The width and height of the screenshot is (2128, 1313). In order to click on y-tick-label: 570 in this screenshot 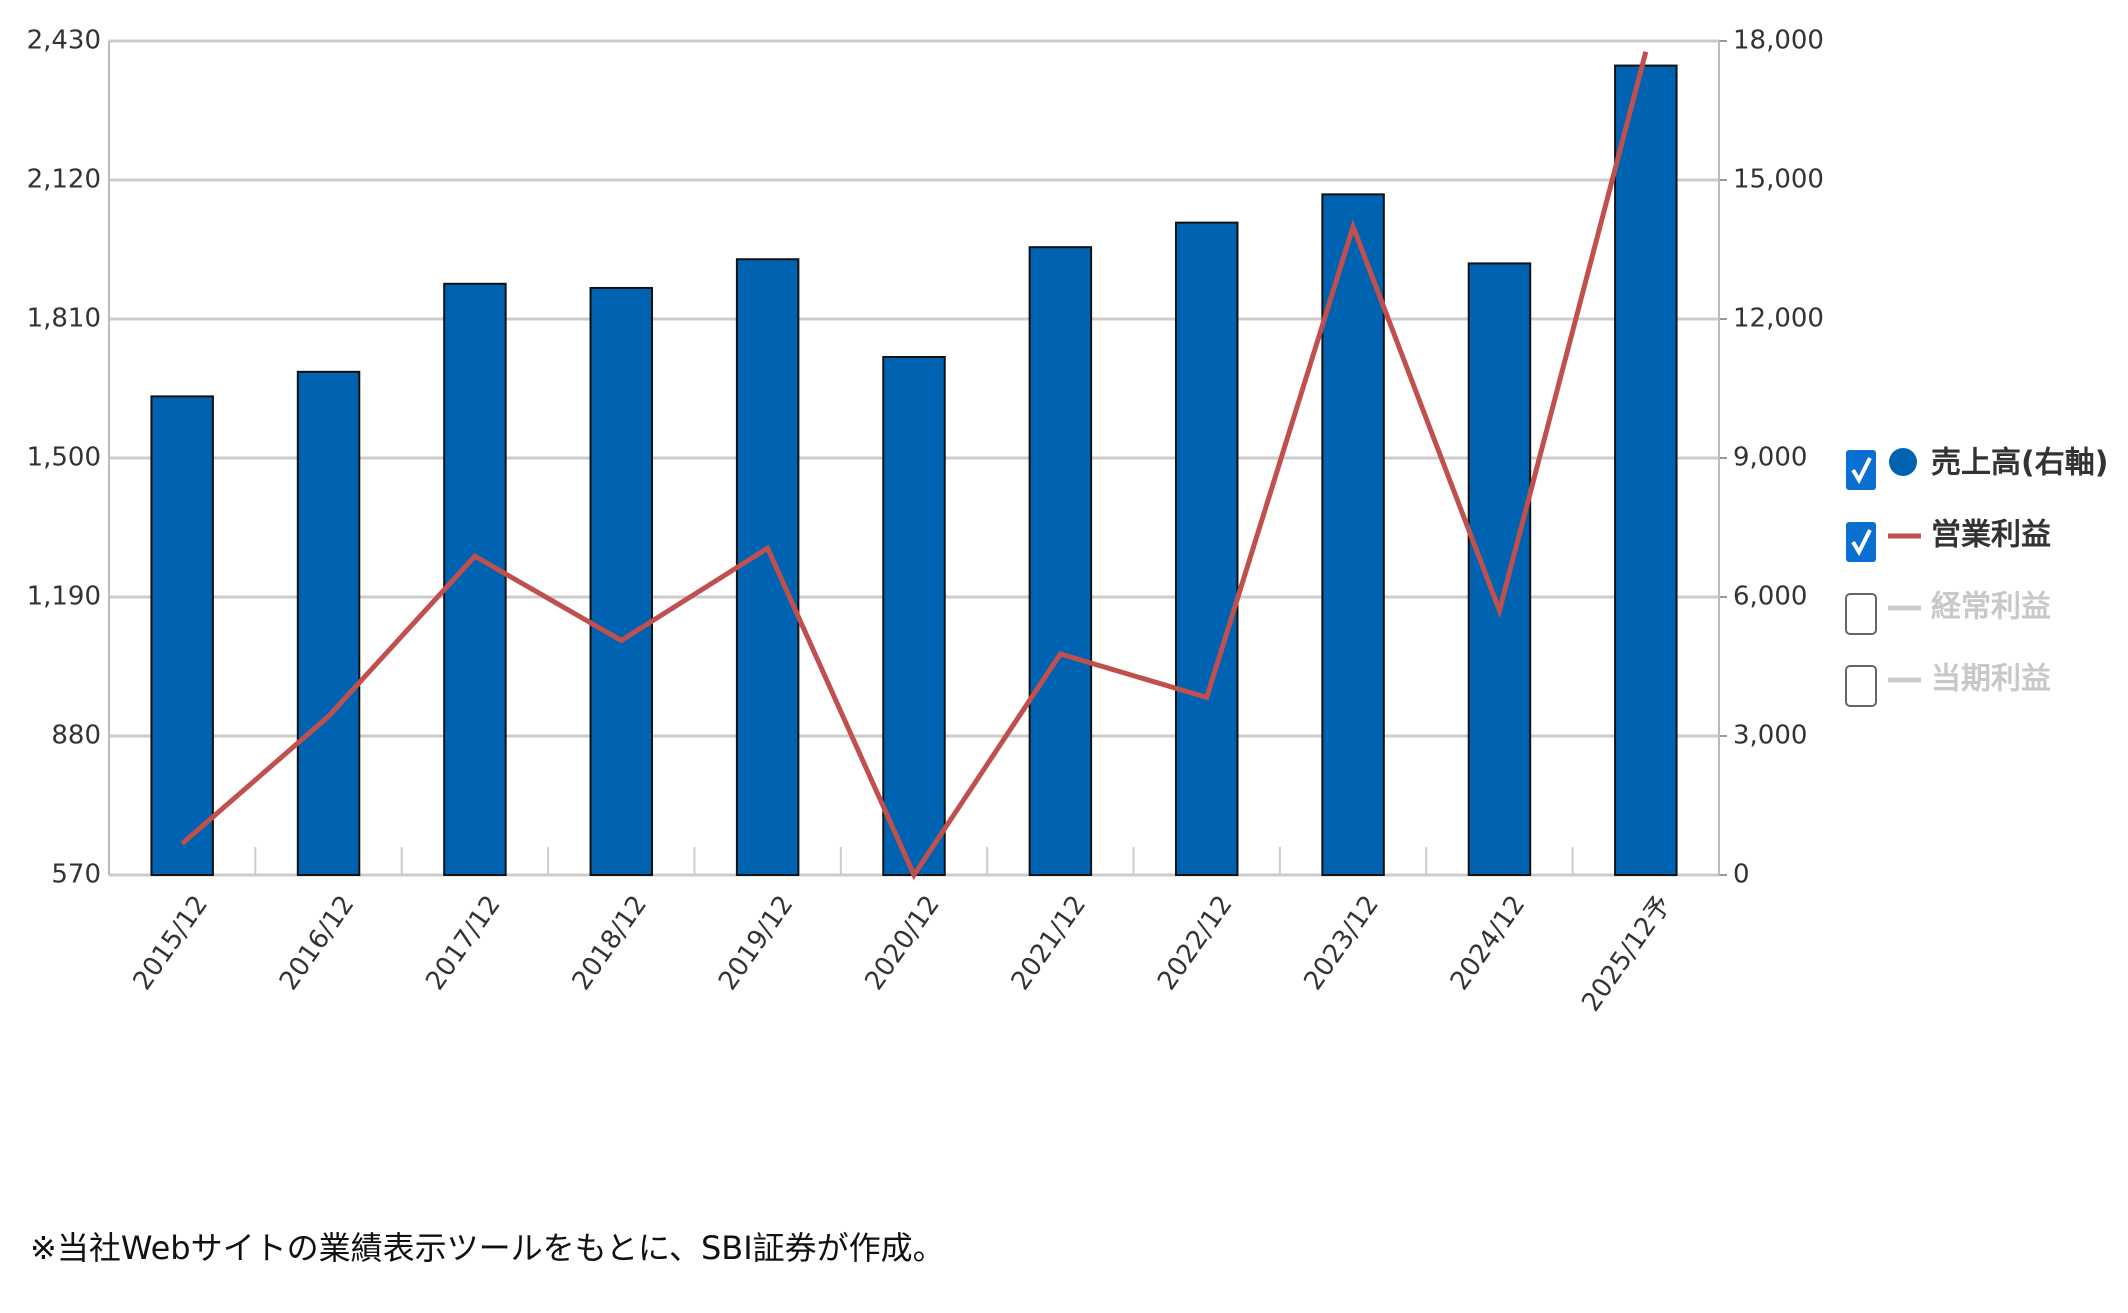, I will do `click(76, 875)`.